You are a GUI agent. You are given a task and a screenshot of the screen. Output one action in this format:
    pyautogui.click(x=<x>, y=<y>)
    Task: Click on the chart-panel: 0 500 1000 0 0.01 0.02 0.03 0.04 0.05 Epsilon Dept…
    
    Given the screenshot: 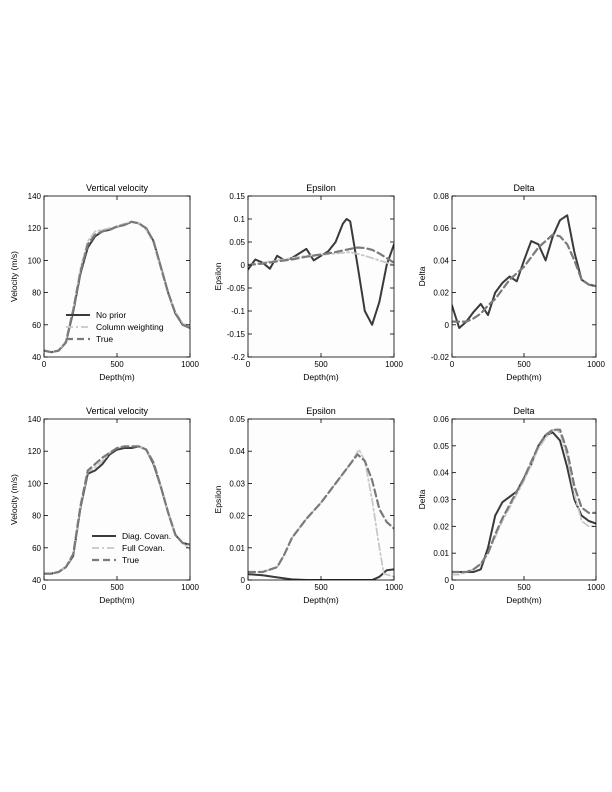 What is the action you would take?
    pyautogui.click(x=308, y=505)
    